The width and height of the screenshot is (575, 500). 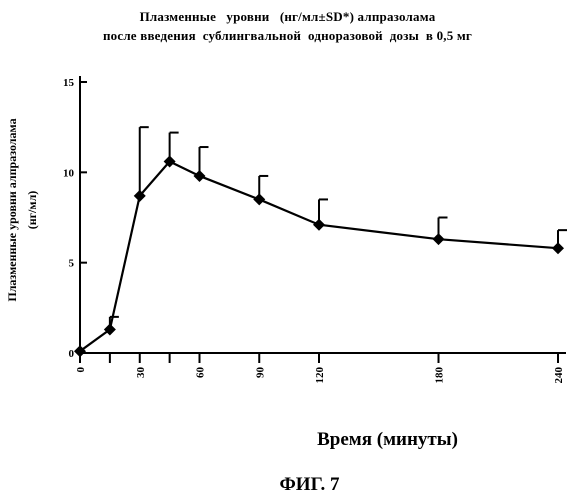 I want to click on y-tick-label: 10, so click(x=69, y=173).